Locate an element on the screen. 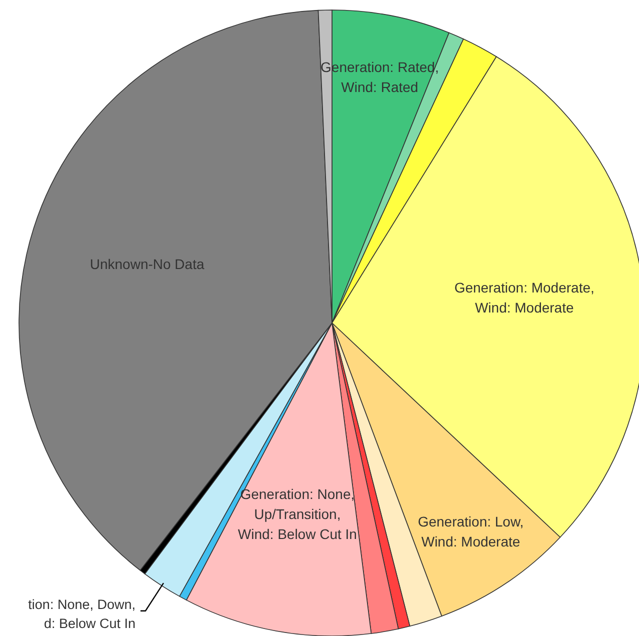  slice-label: Generation: Low, Wind: Moderate is located at coordinates (471, 531).